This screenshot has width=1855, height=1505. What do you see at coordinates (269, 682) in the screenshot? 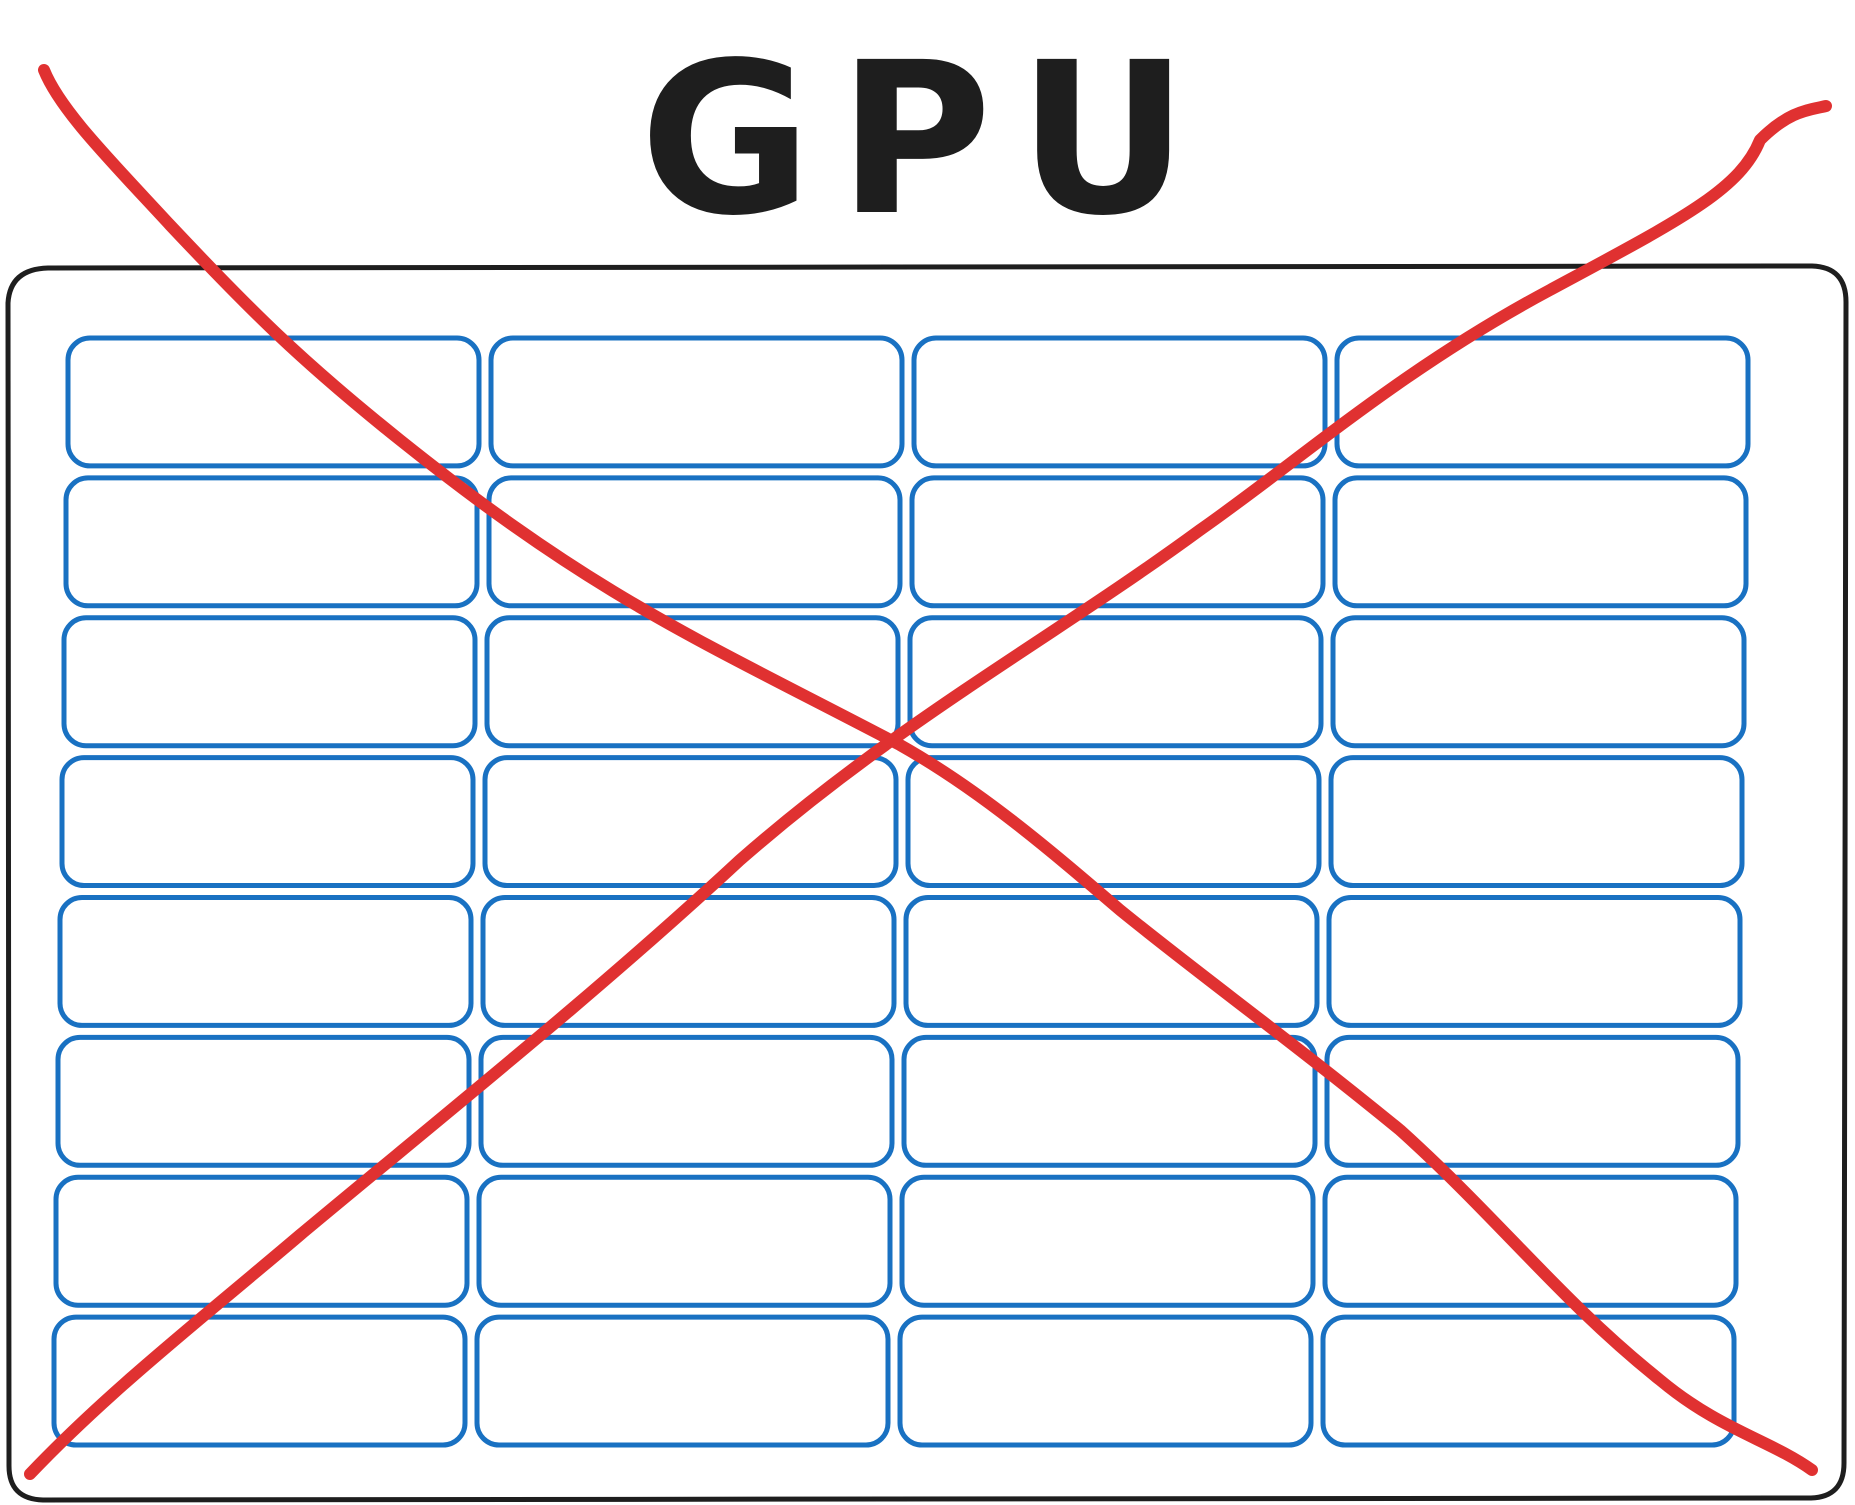
I see `gpu-core-r3-c1` at bounding box center [269, 682].